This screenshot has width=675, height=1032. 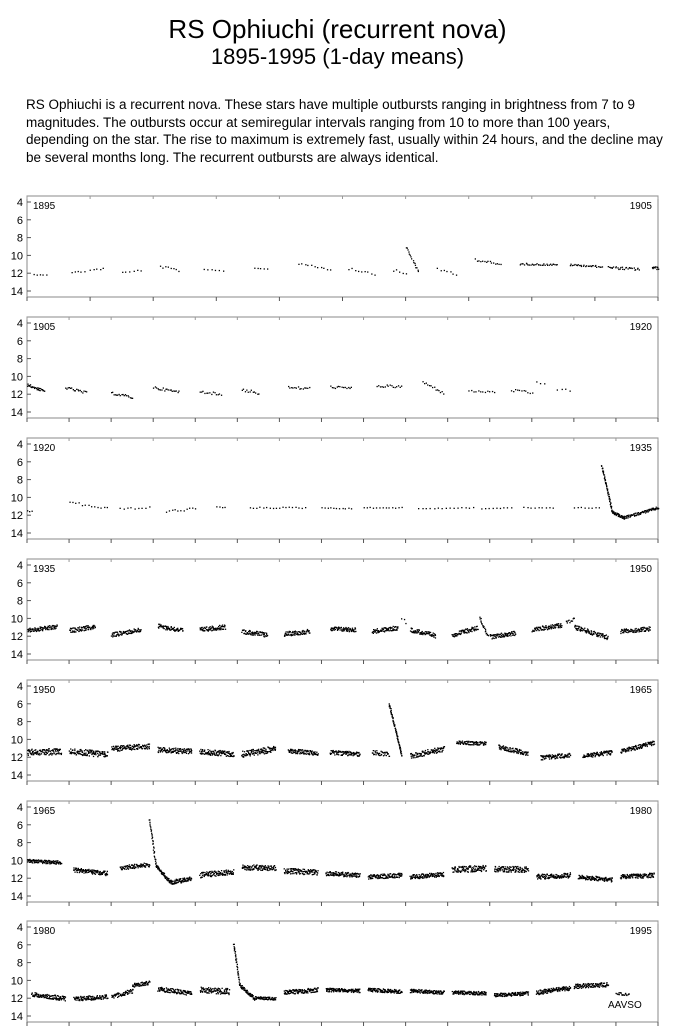 What do you see at coordinates (641, 569) in the screenshot?
I see `panel-end-year: 1950` at bounding box center [641, 569].